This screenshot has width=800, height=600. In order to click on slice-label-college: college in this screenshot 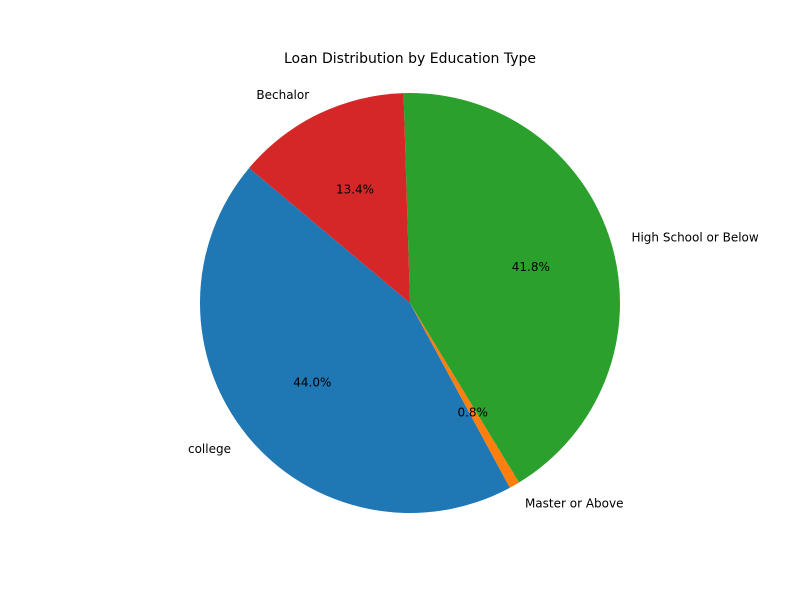, I will do `click(209, 449)`.